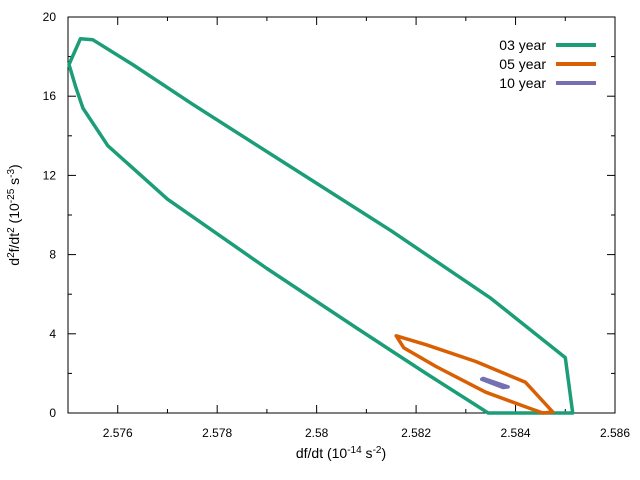 This screenshot has width=640, height=480. What do you see at coordinates (522, 64) in the screenshot?
I see `legend-label: 05 year` at bounding box center [522, 64].